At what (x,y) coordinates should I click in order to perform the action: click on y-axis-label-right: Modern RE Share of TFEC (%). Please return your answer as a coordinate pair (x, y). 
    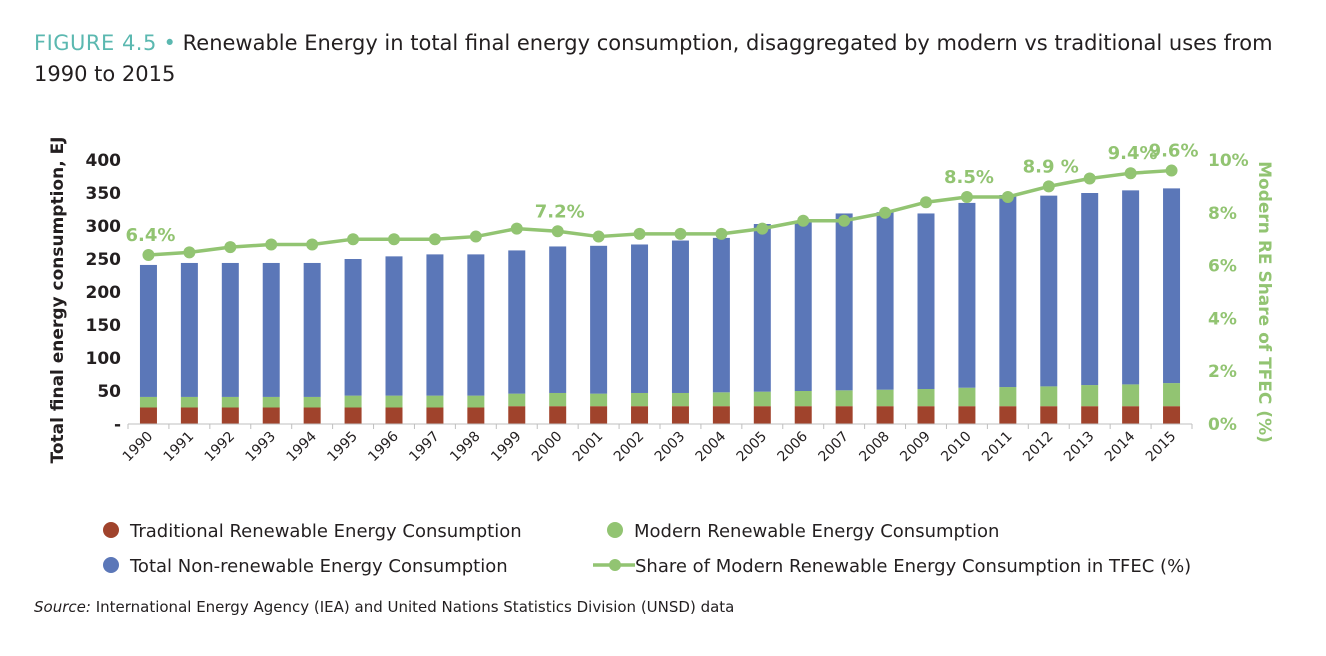
    Looking at the image, I should click on (1264, 302).